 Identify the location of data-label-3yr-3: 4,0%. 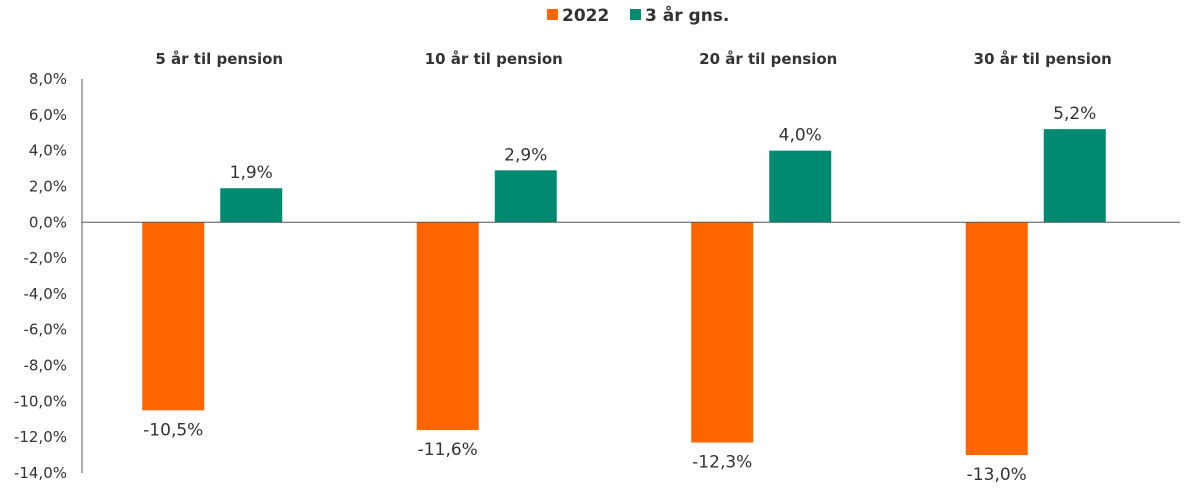
(800, 136).